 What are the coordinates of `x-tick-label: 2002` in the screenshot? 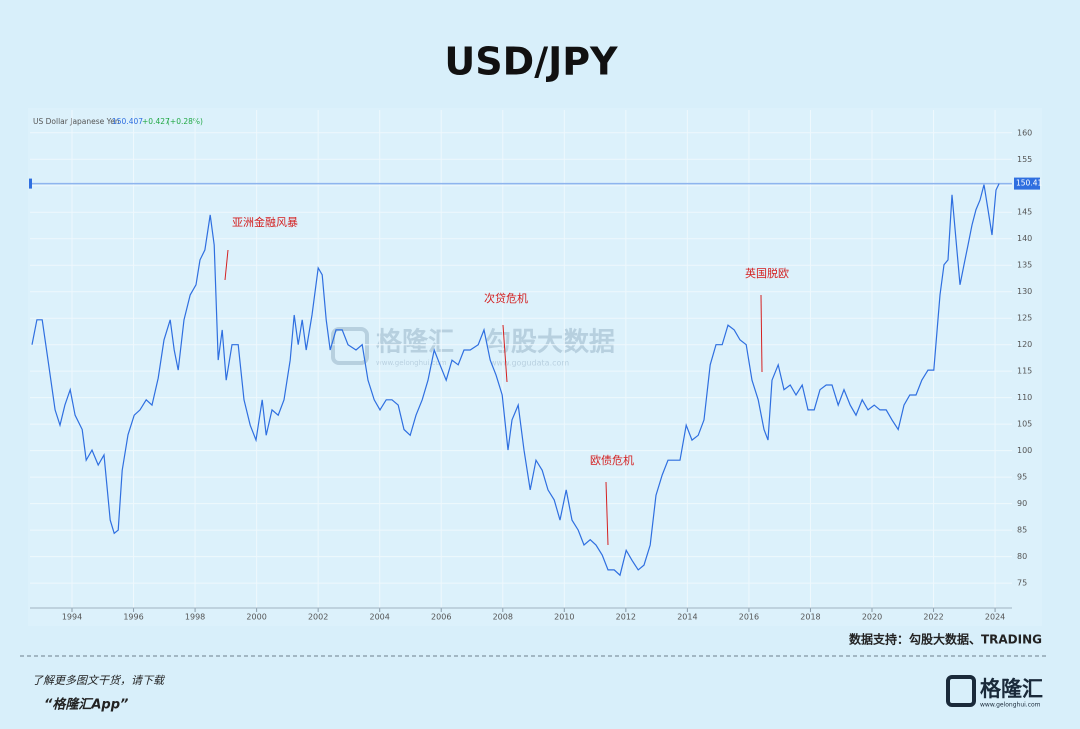 It's located at (318, 617).